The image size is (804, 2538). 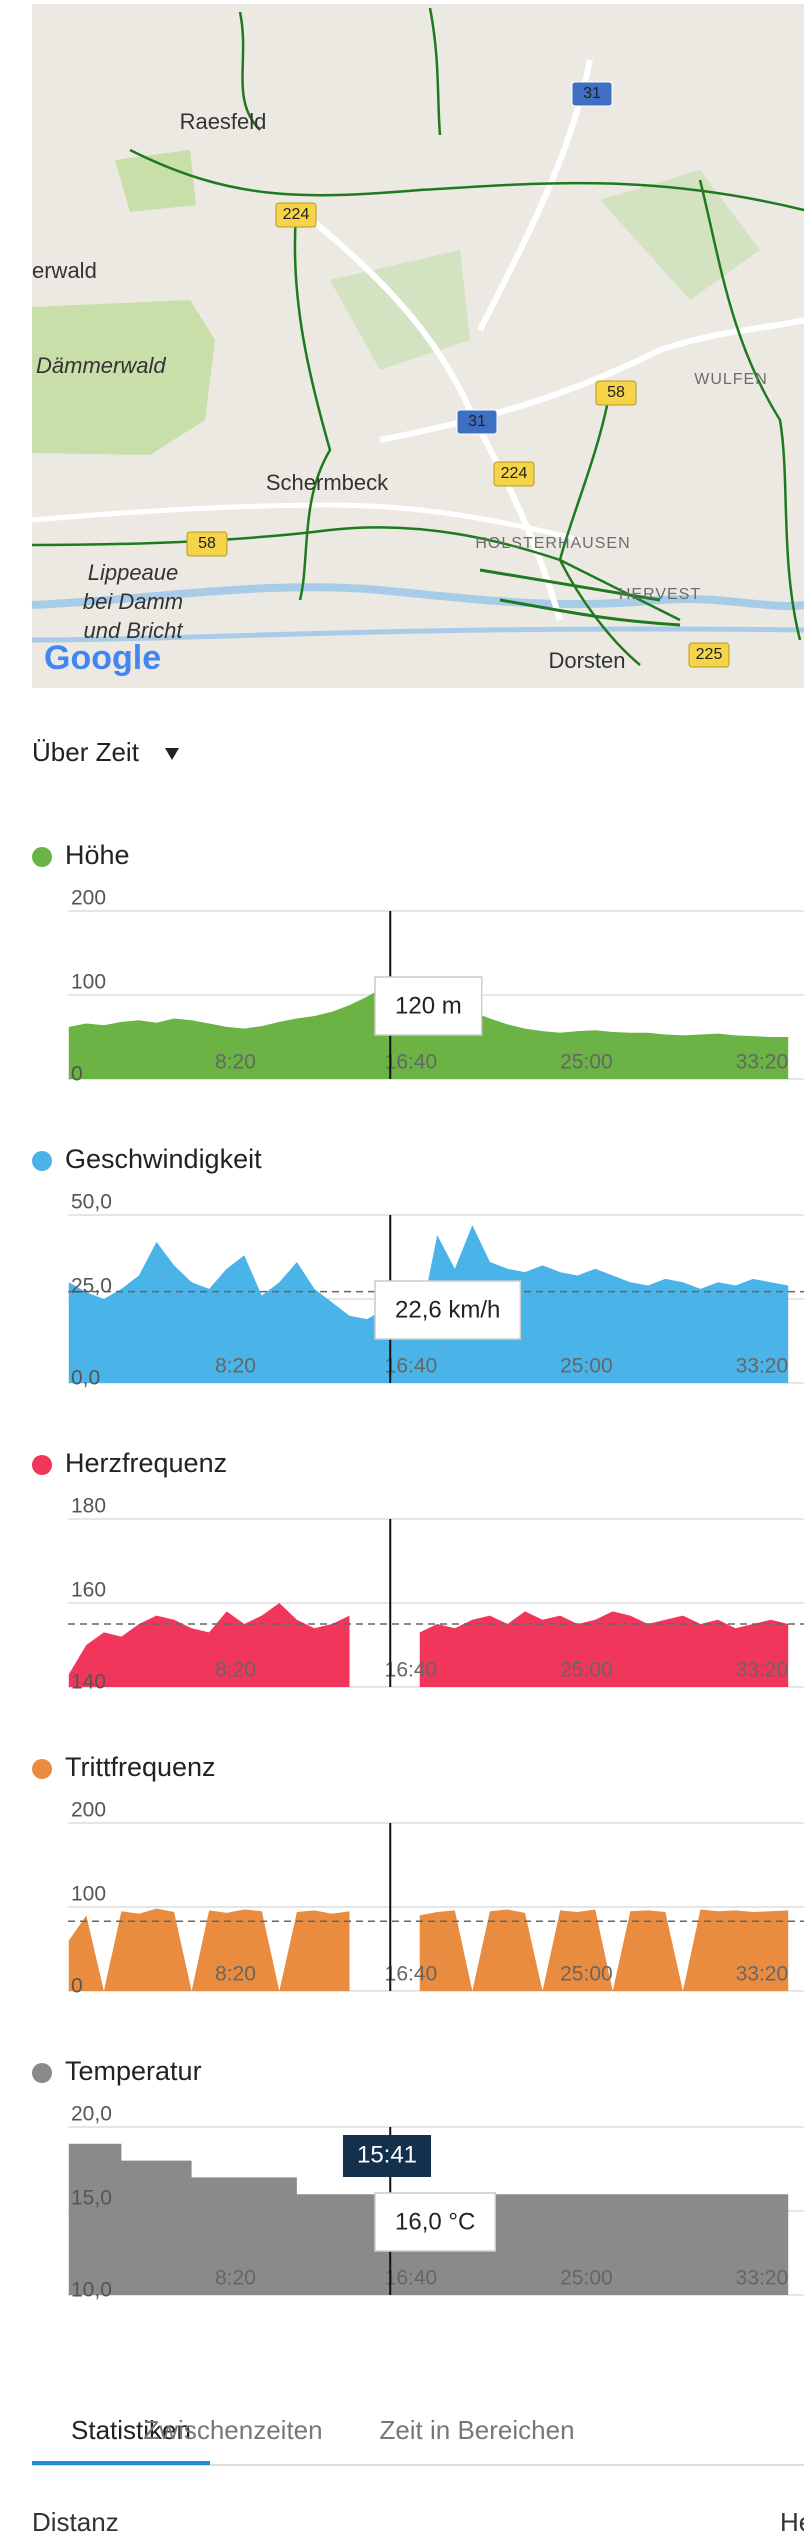 What do you see at coordinates (101, 365) in the screenshot?
I see `place-label: Dämmerwald` at bounding box center [101, 365].